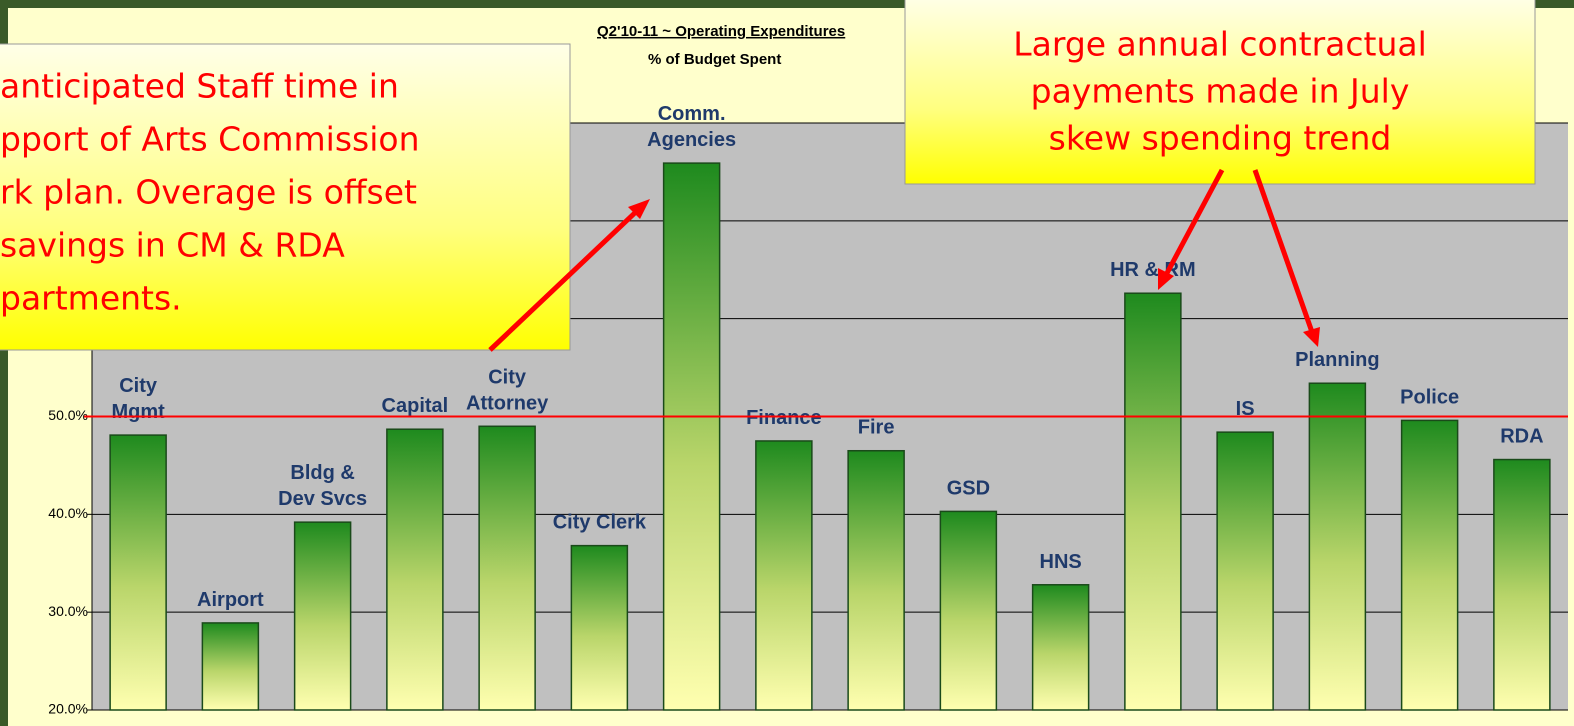  Describe the element at coordinates (1061, 562) in the screenshot. I see `bar-label: HNS` at that location.